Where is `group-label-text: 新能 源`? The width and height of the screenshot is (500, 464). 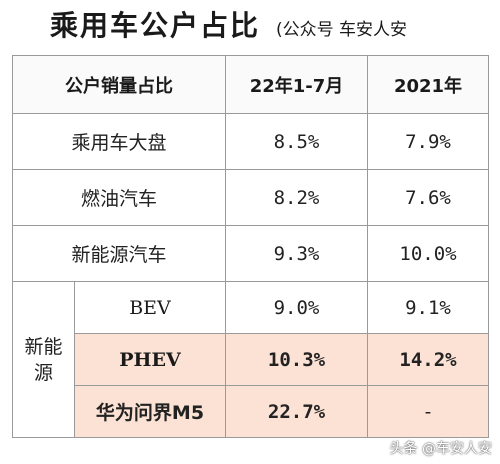
group-label-text: 新能 源 is located at coordinates (43, 359).